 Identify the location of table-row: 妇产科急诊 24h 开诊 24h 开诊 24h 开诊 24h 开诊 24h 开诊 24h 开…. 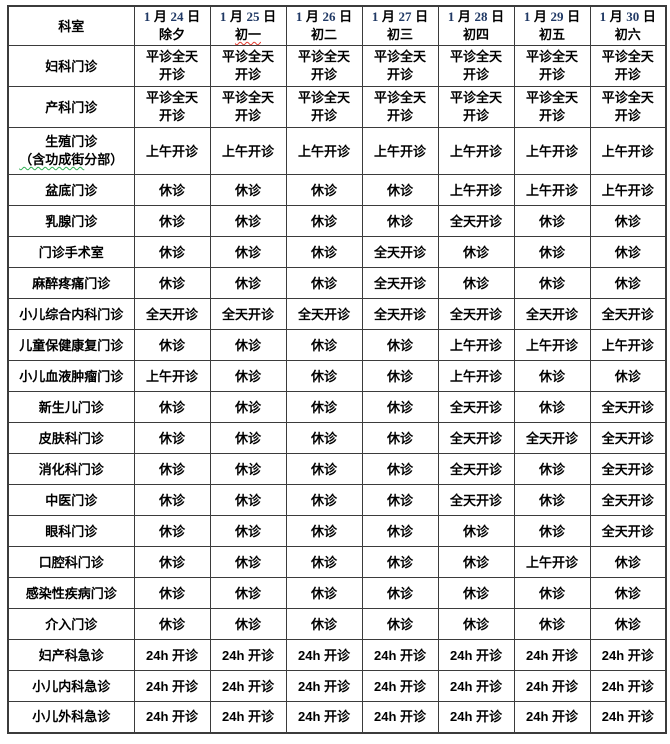
(337, 655).